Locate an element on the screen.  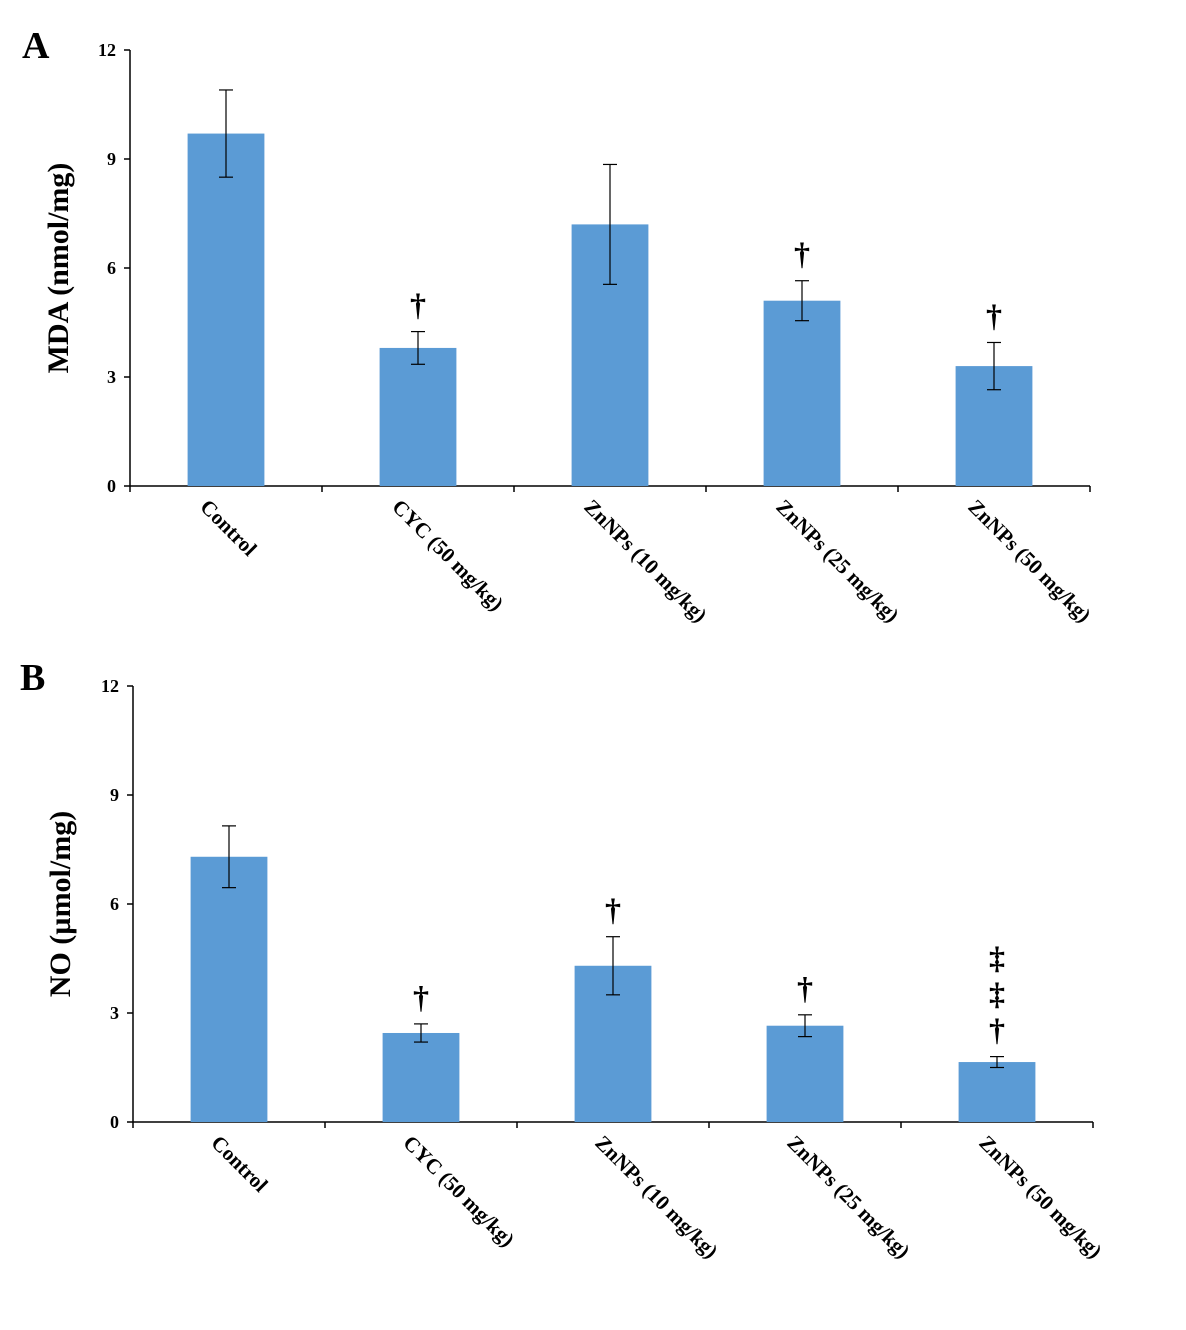
panel-label: A is located at coordinates (36, 46).